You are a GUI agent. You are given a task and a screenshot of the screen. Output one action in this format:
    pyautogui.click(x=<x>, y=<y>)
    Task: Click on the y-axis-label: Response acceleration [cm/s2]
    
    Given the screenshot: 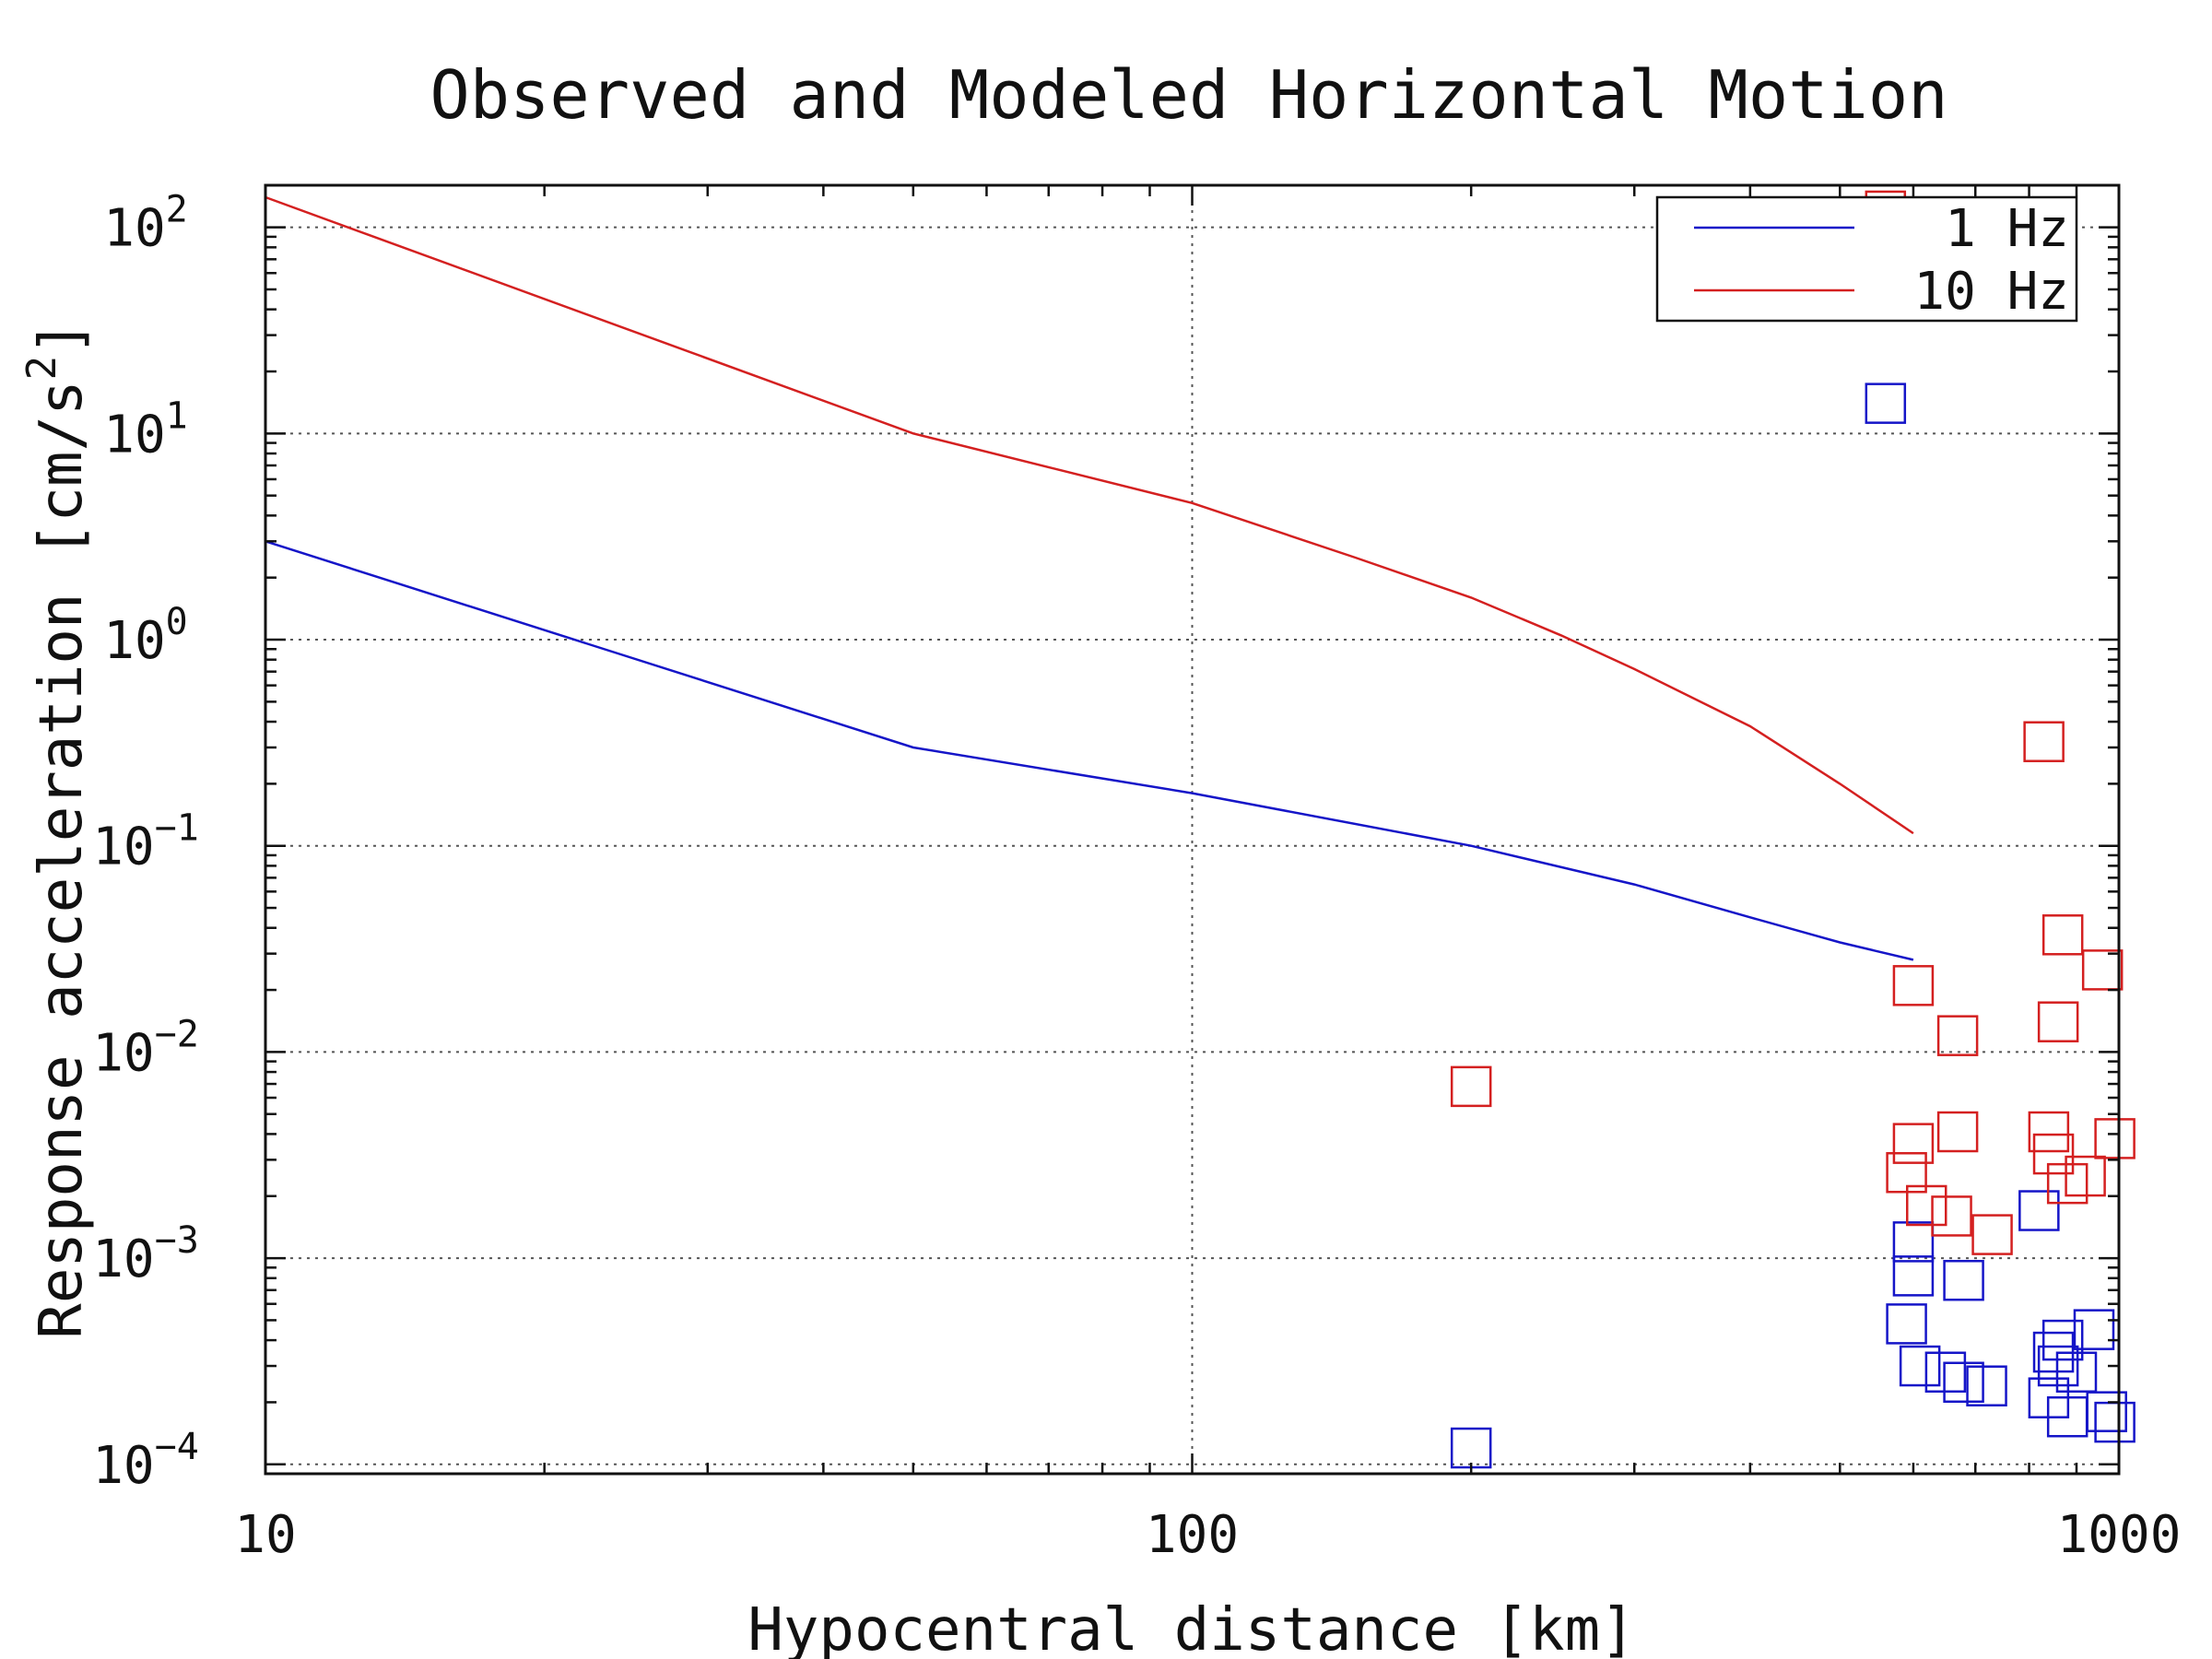 What is the action you would take?
    pyautogui.click(x=57, y=829)
    